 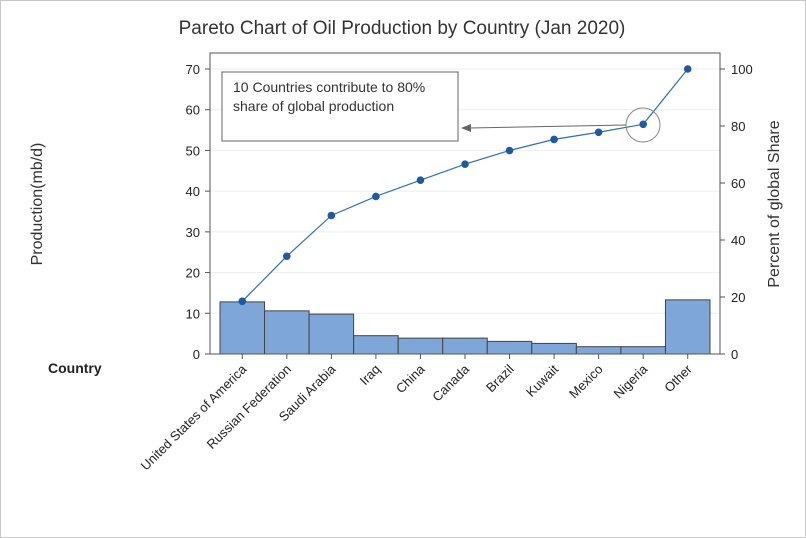 What do you see at coordinates (774, 203) in the screenshot?
I see `y2-axis-label: Percent of global Share` at bounding box center [774, 203].